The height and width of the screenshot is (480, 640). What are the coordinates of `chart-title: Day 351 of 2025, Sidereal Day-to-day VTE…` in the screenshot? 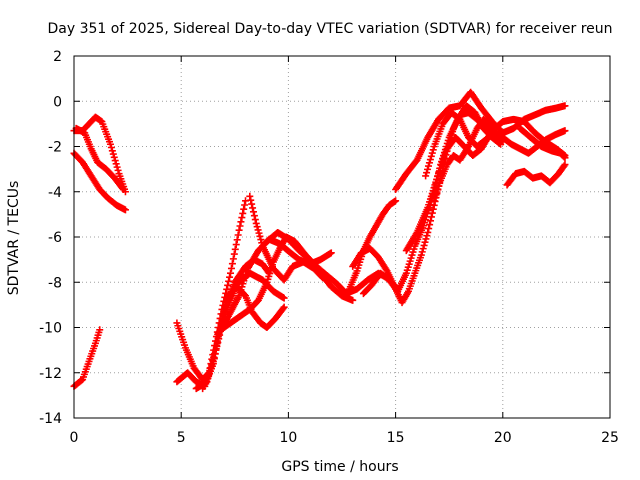 It's located at (329, 29).